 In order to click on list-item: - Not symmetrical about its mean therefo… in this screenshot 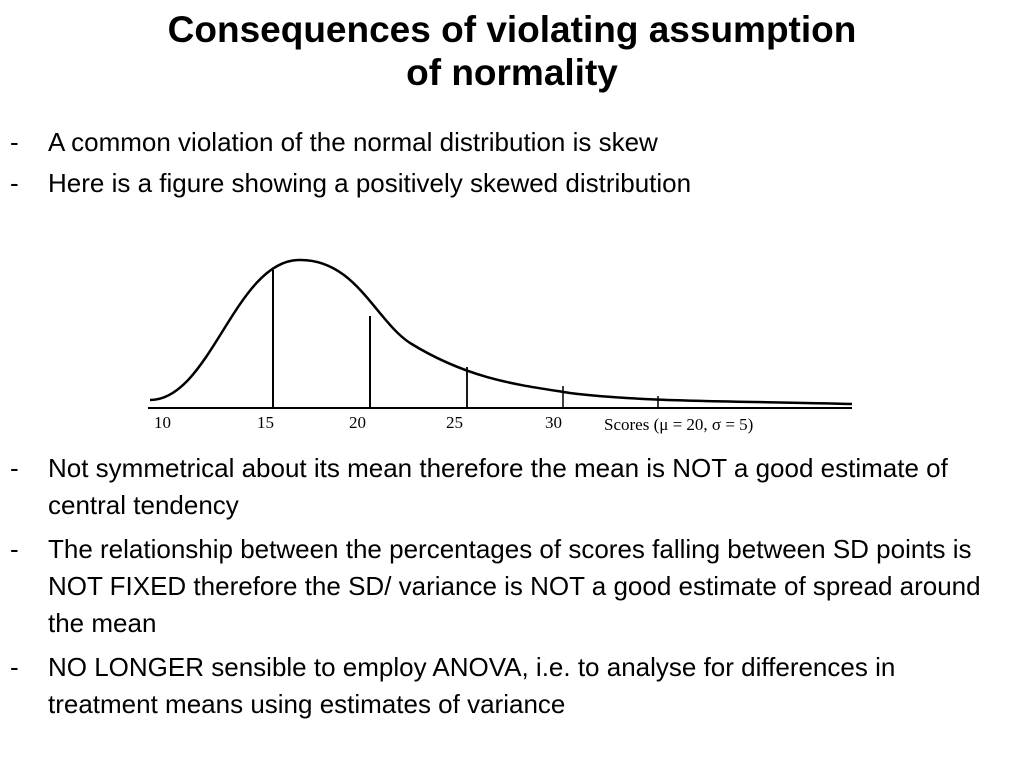, I will do `click(510, 487)`.